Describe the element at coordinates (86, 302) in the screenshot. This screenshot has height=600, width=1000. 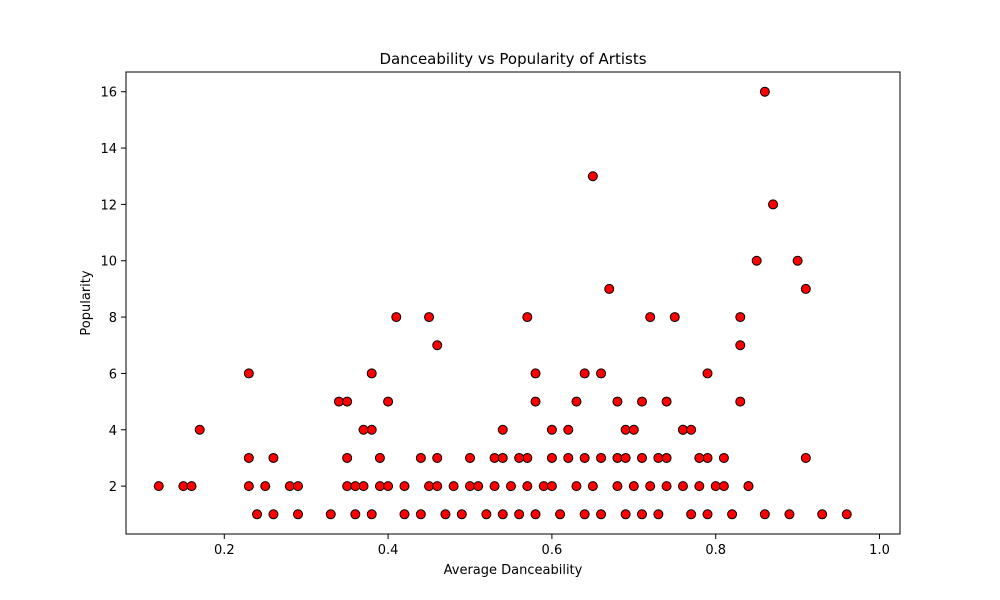
I see `y-axis-label: Popularity` at that location.